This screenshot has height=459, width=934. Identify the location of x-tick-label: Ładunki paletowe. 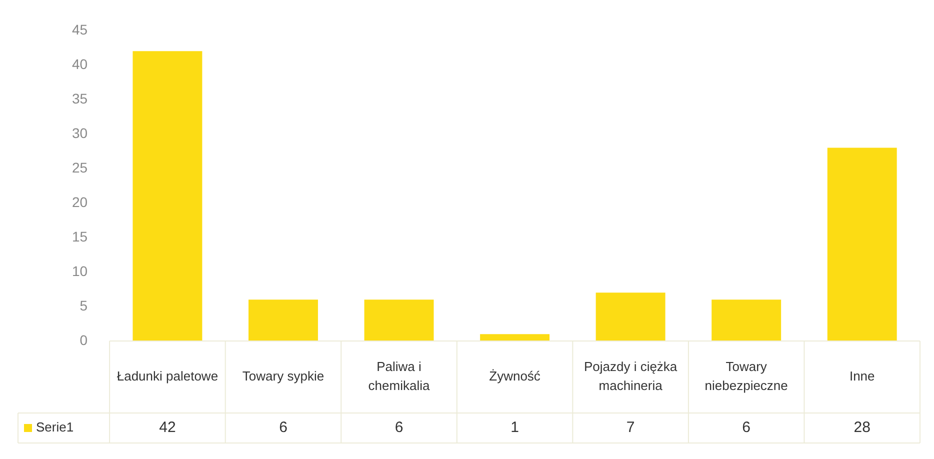
(167, 376).